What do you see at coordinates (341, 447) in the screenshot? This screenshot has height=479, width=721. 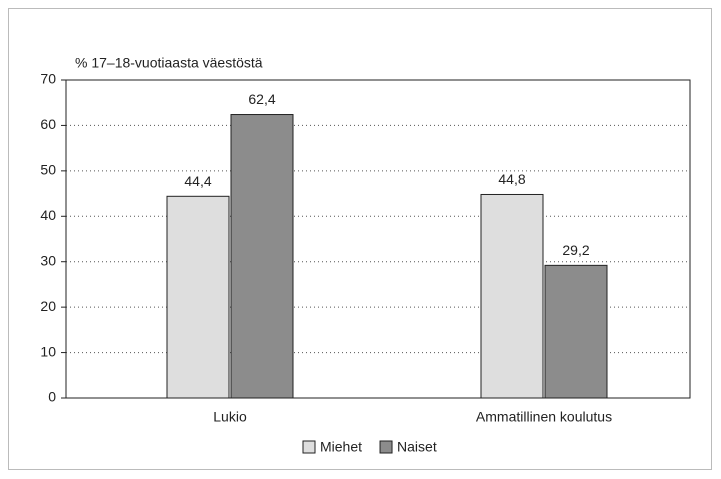 I see `legend-label: Miehet` at bounding box center [341, 447].